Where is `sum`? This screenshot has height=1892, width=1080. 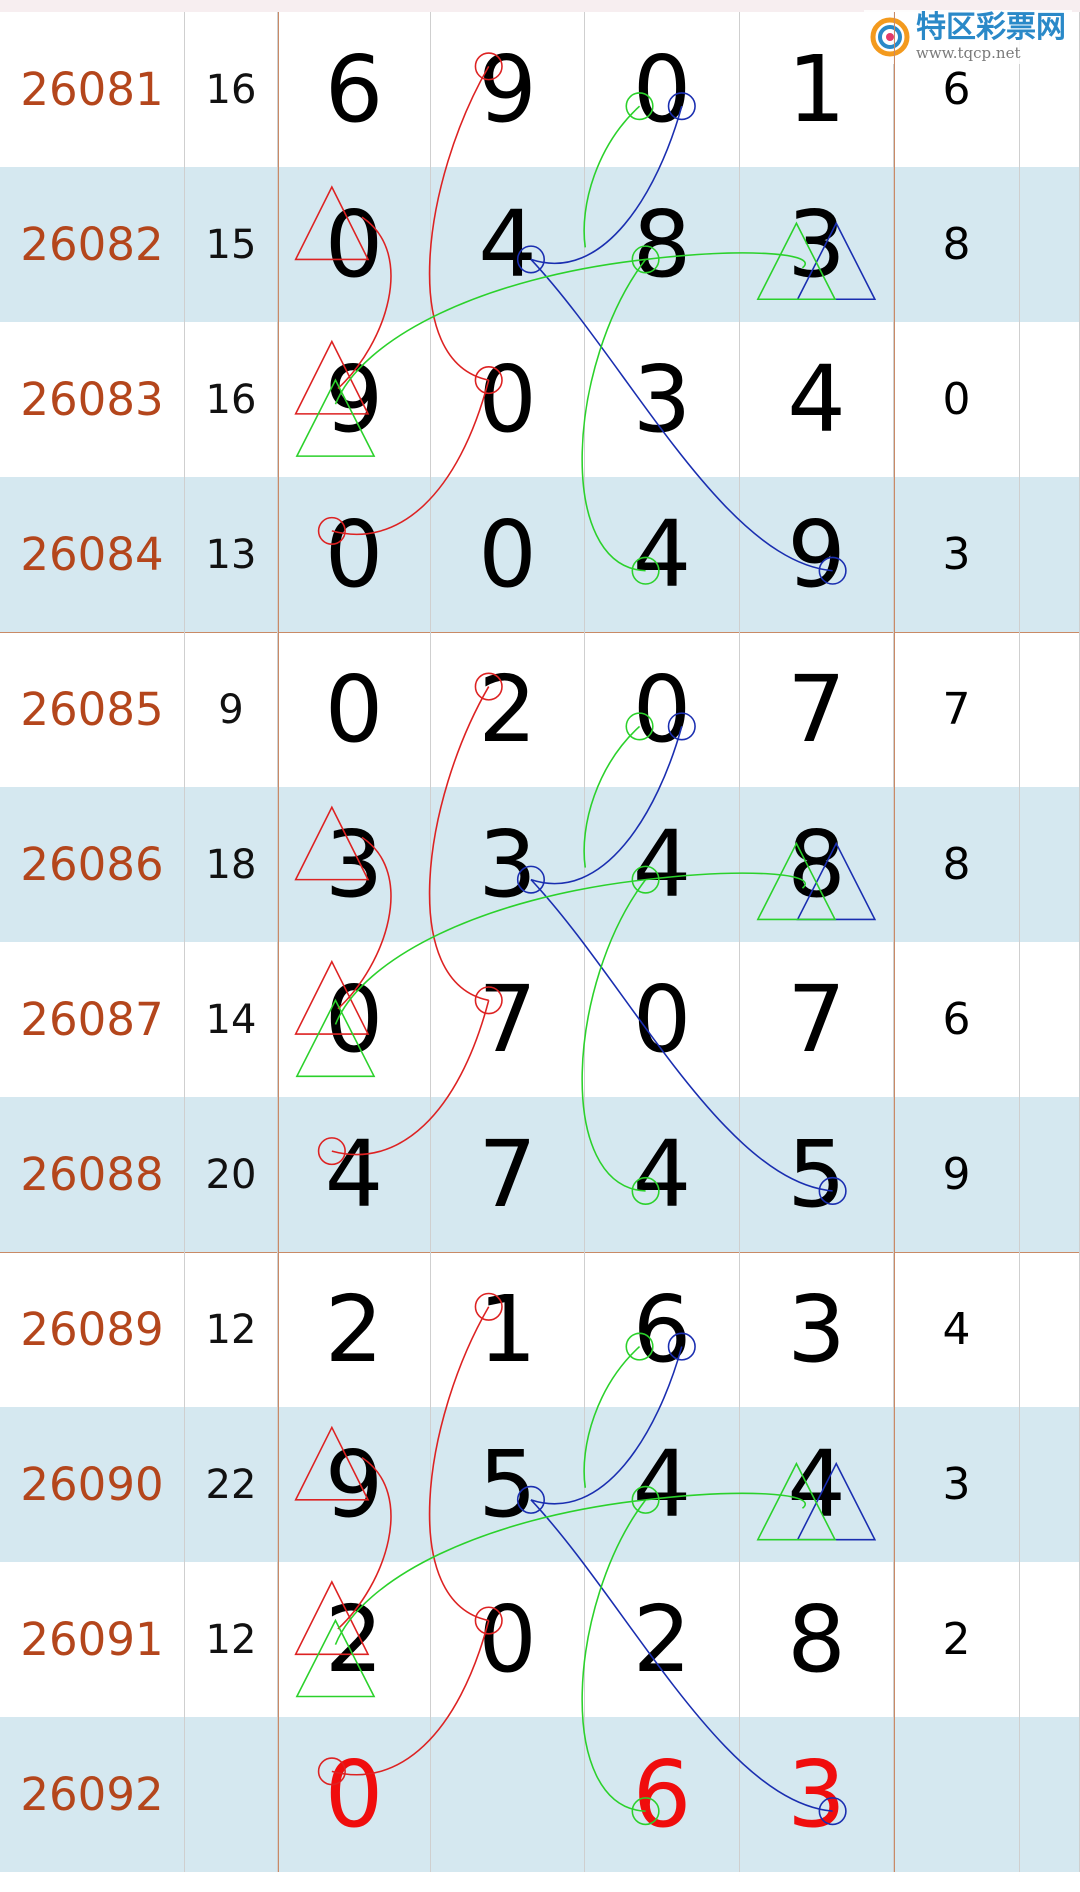 sum is located at coordinates (231, 1794).